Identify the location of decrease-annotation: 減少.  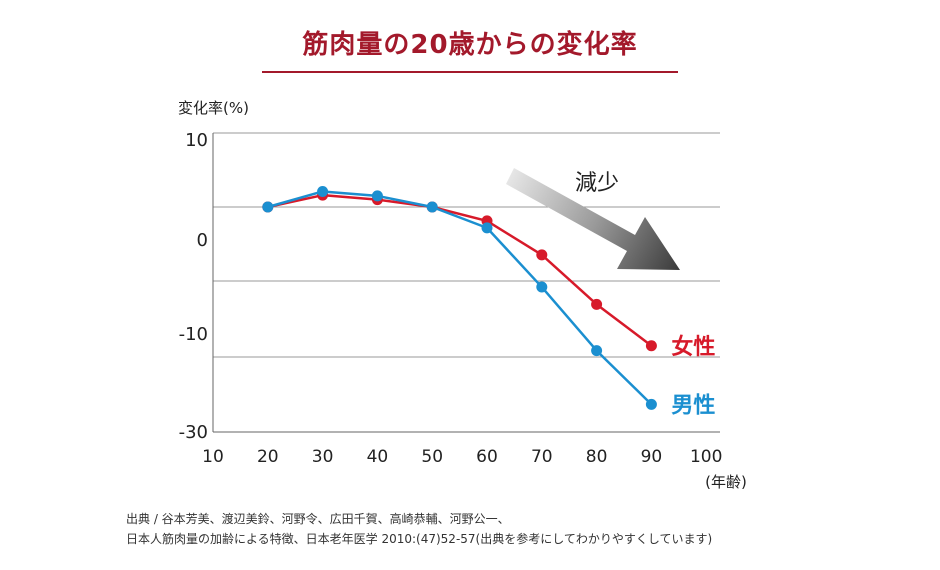
(597, 183).